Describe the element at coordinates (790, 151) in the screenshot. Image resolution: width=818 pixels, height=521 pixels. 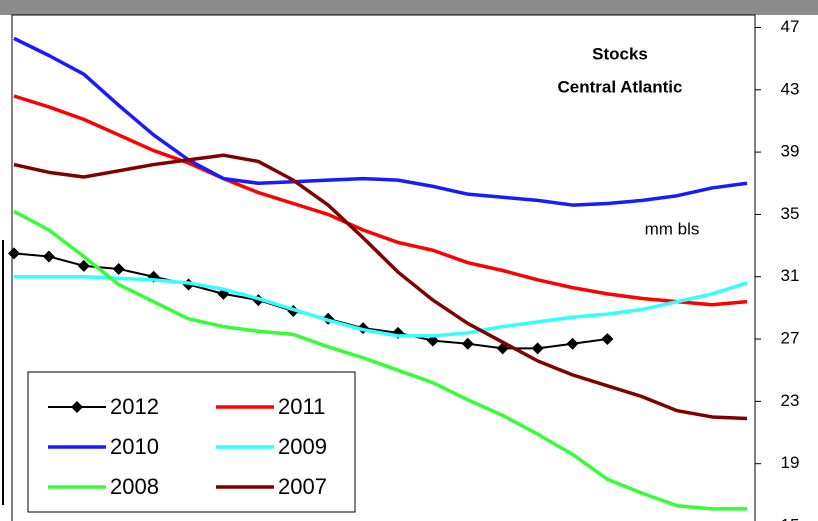
I see `y-tick-label: 39` at that location.